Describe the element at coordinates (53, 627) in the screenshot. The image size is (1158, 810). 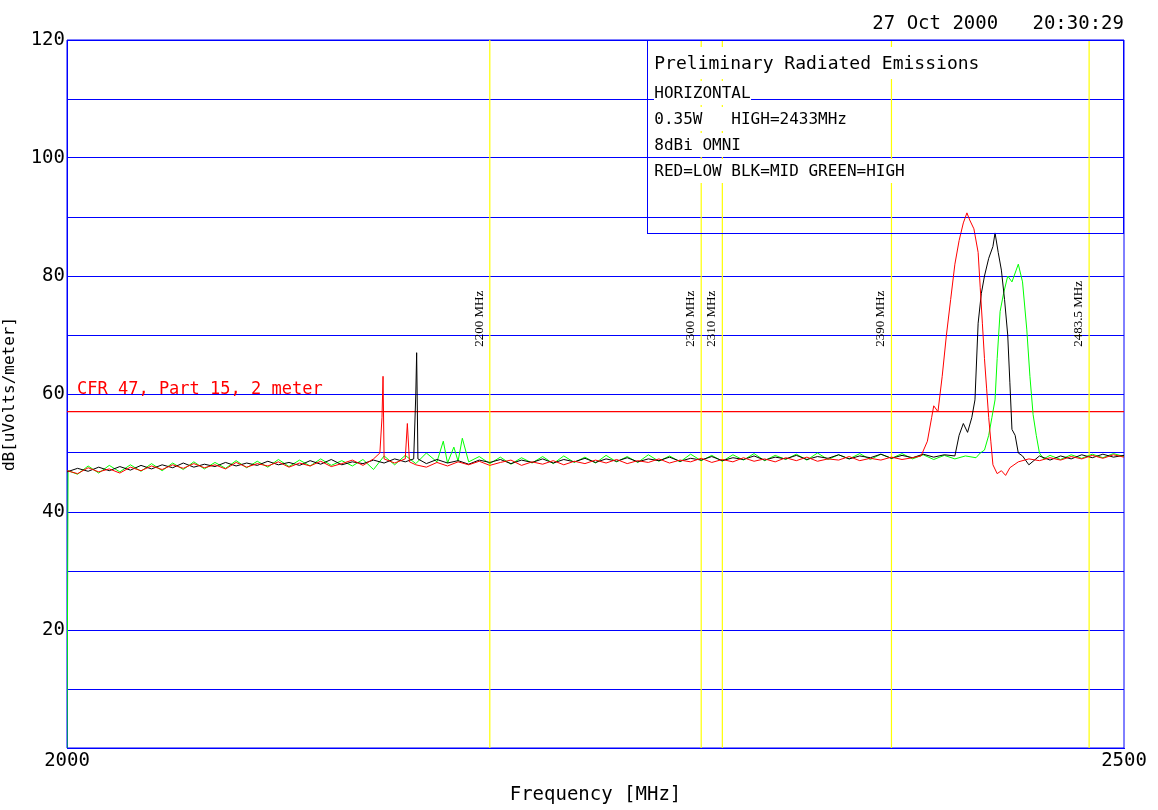
I see `y-tick-label: 20` at that location.